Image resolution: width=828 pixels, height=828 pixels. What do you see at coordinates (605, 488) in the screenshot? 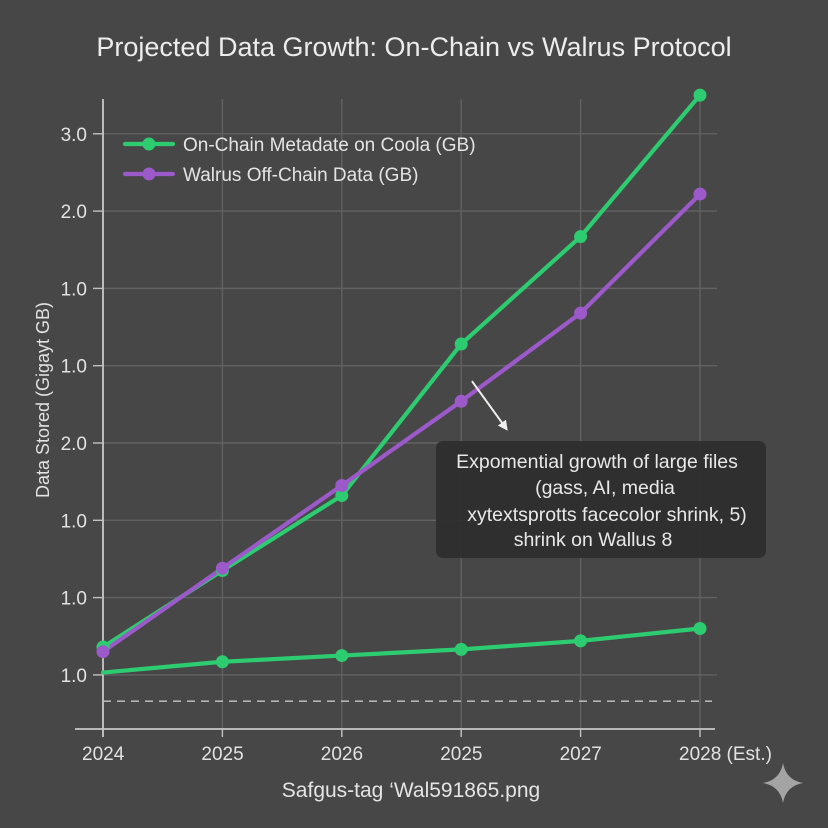
I see `annotation-line: (gass, AI, media` at bounding box center [605, 488].